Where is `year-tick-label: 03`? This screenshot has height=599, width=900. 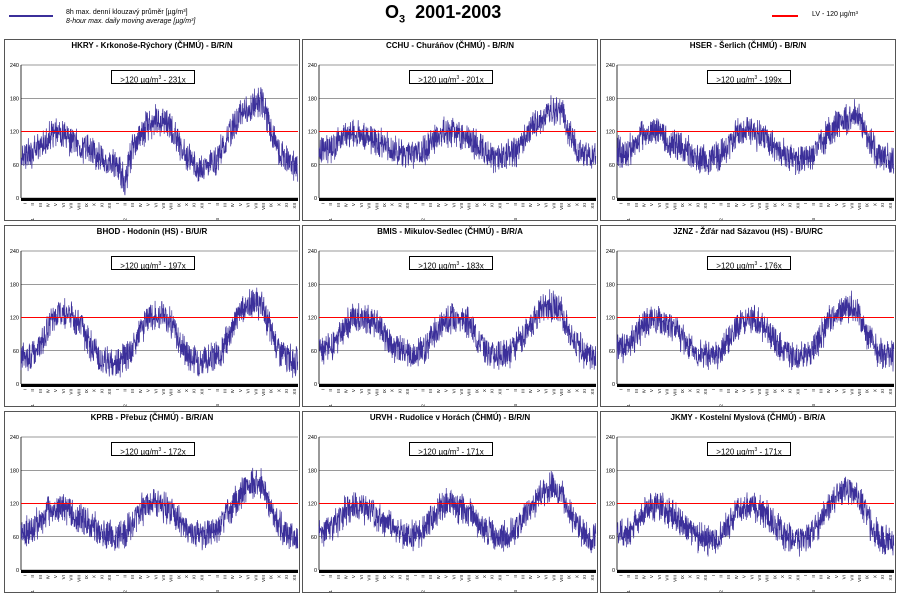
year-tick-label: 03 is located at coordinates (515, 405).